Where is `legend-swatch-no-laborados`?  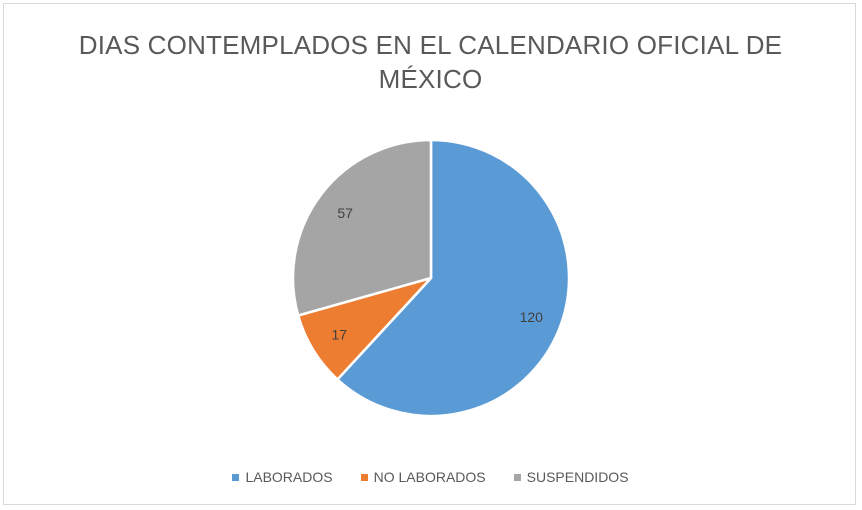
legend-swatch-no-laborados is located at coordinates (364, 477).